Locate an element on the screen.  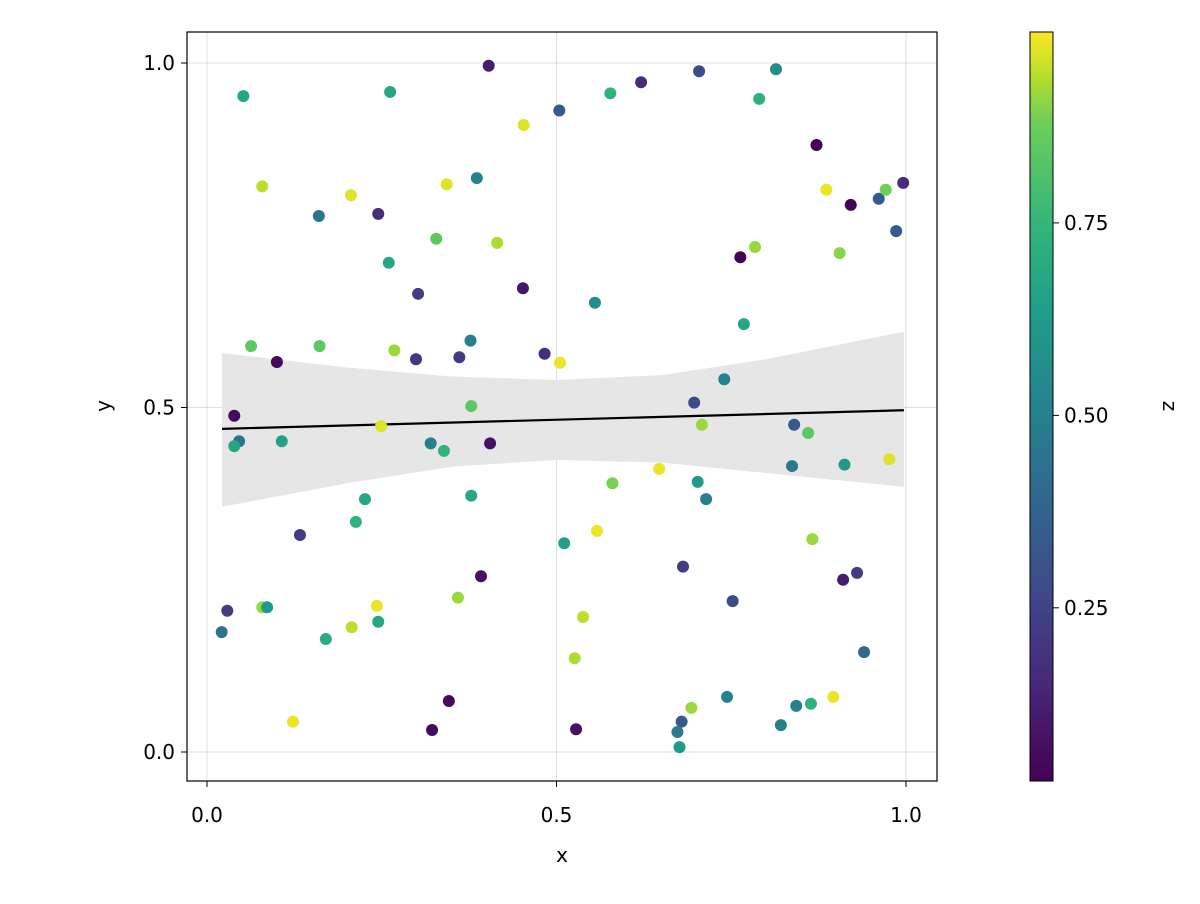
colorbar-ticks: 0.25 0.50 0.75 is located at coordinates (1081, 415).